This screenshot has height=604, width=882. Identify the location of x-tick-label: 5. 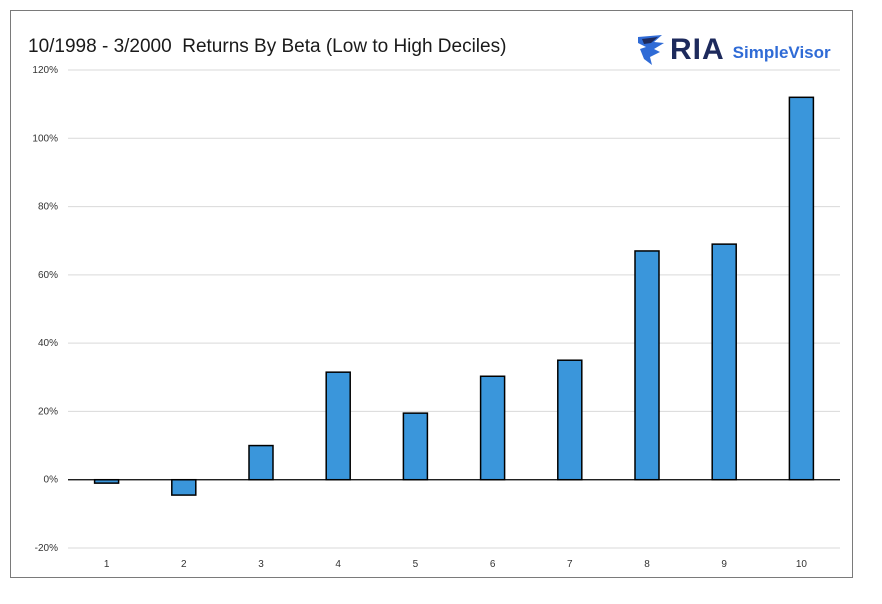
(416, 564).